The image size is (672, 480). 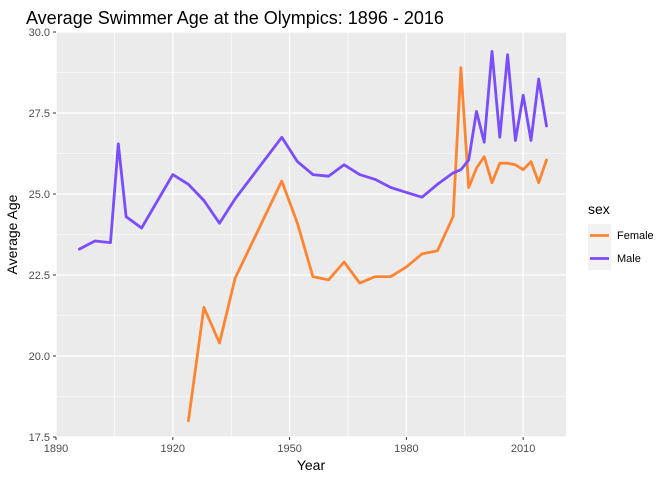 I want to click on legend-title: sex, so click(x=599, y=209).